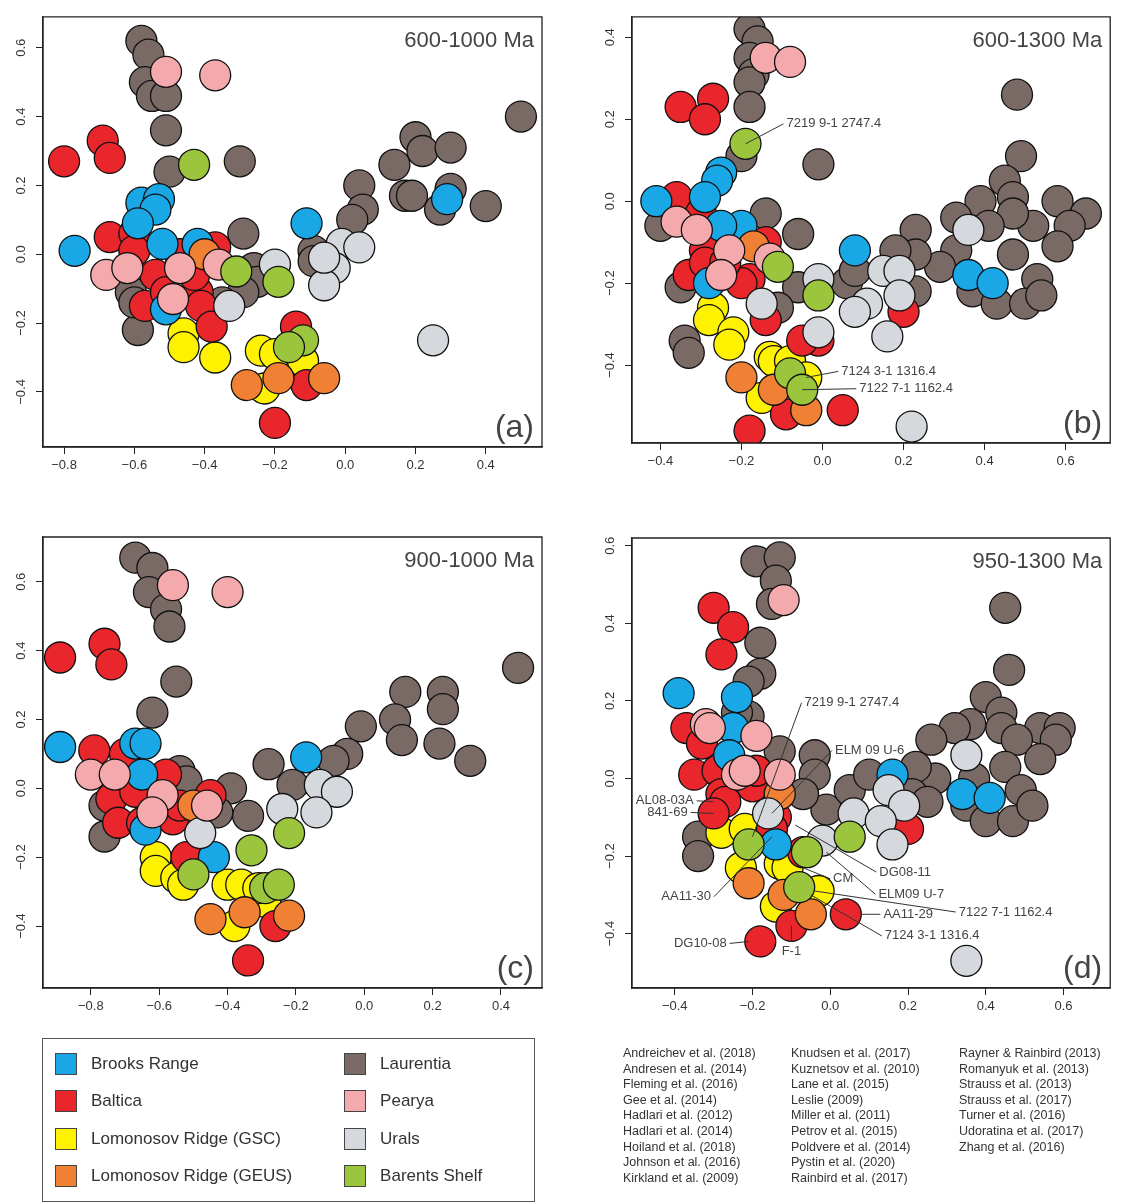  I want to click on text: Johnson et al. (2016), so click(682, 1163).